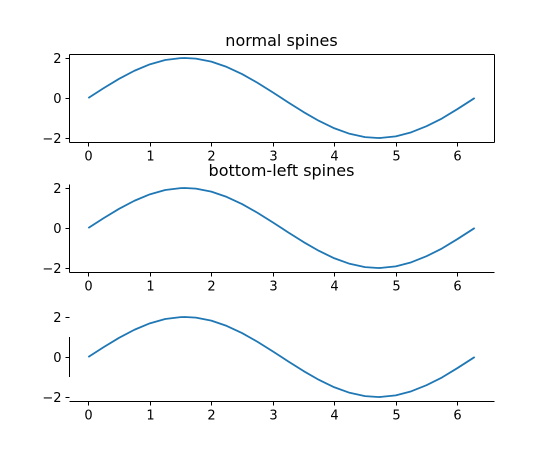 This screenshot has height=450, width=550. I want to click on subplot-title: normal spines, so click(281, 40).